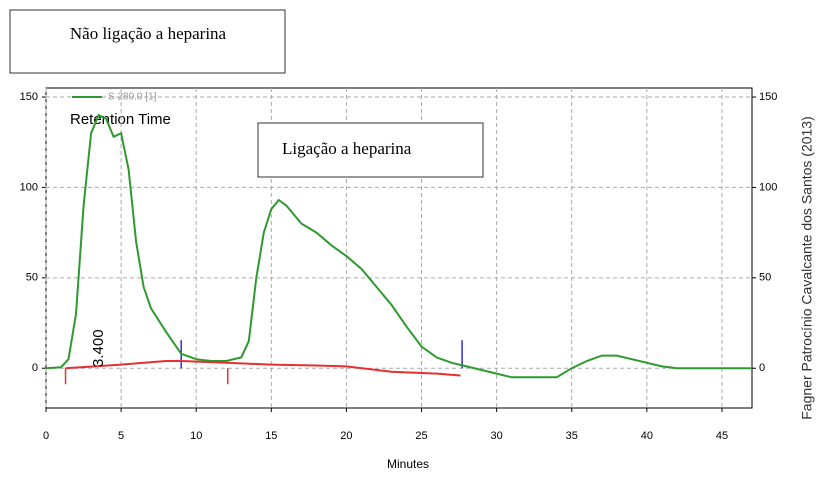 The width and height of the screenshot is (816, 493). What do you see at coordinates (98, 348) in the screenshot?
I see `annotation: 3.400` at bounding box center [98, 348].